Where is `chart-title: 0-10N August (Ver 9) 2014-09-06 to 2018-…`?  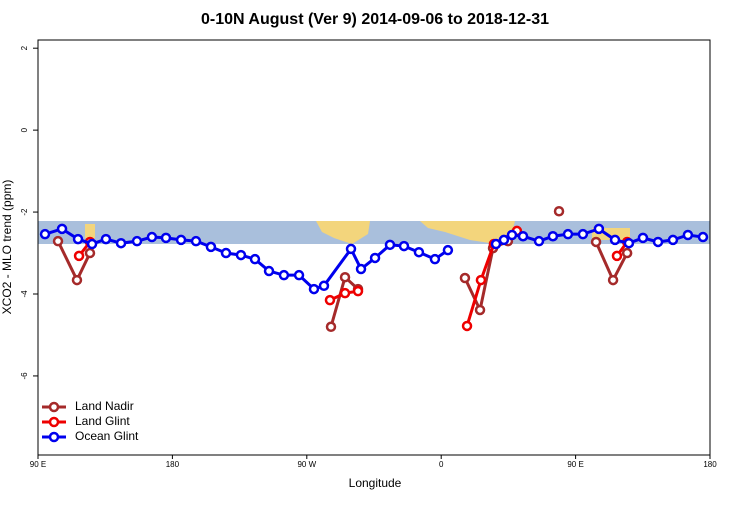 chart-title: 0-10N August (Ver 9) 2014-09-06 to 2018-… is located at coordinates (375, 19).